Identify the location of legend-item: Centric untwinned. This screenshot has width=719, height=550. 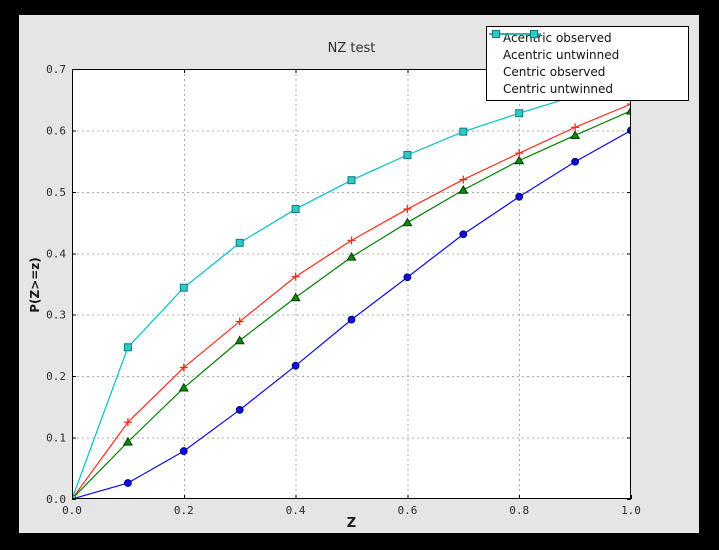
(587, 63).